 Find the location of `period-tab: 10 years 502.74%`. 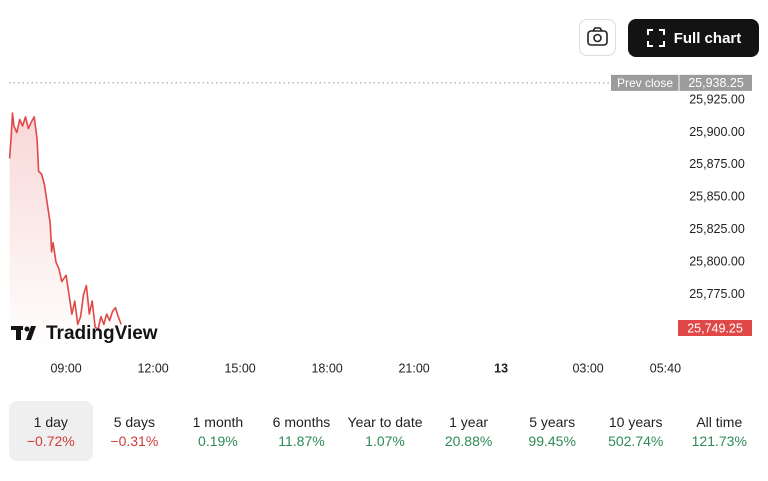

period-tab: 10 years 502.74% is located at coordinates (636, 431).